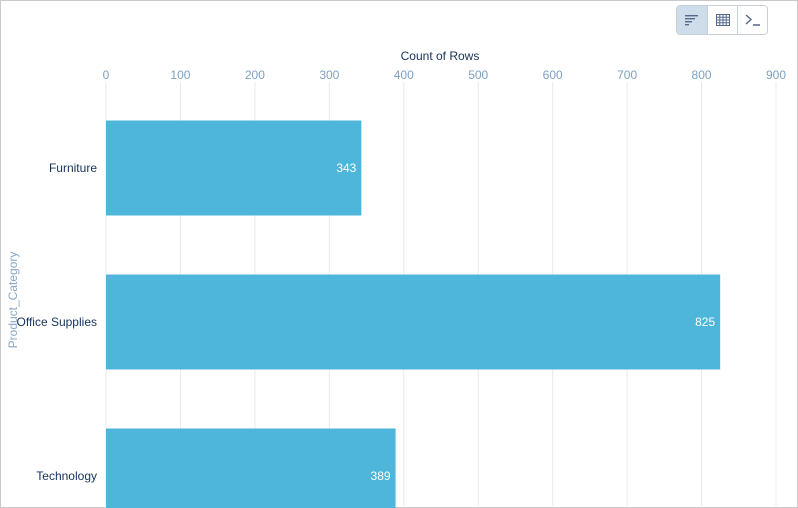  What do you see at coordinates (776, 75) in the screenshot?
I see `x-tick-label: 900` at bounding box center [776, 75].